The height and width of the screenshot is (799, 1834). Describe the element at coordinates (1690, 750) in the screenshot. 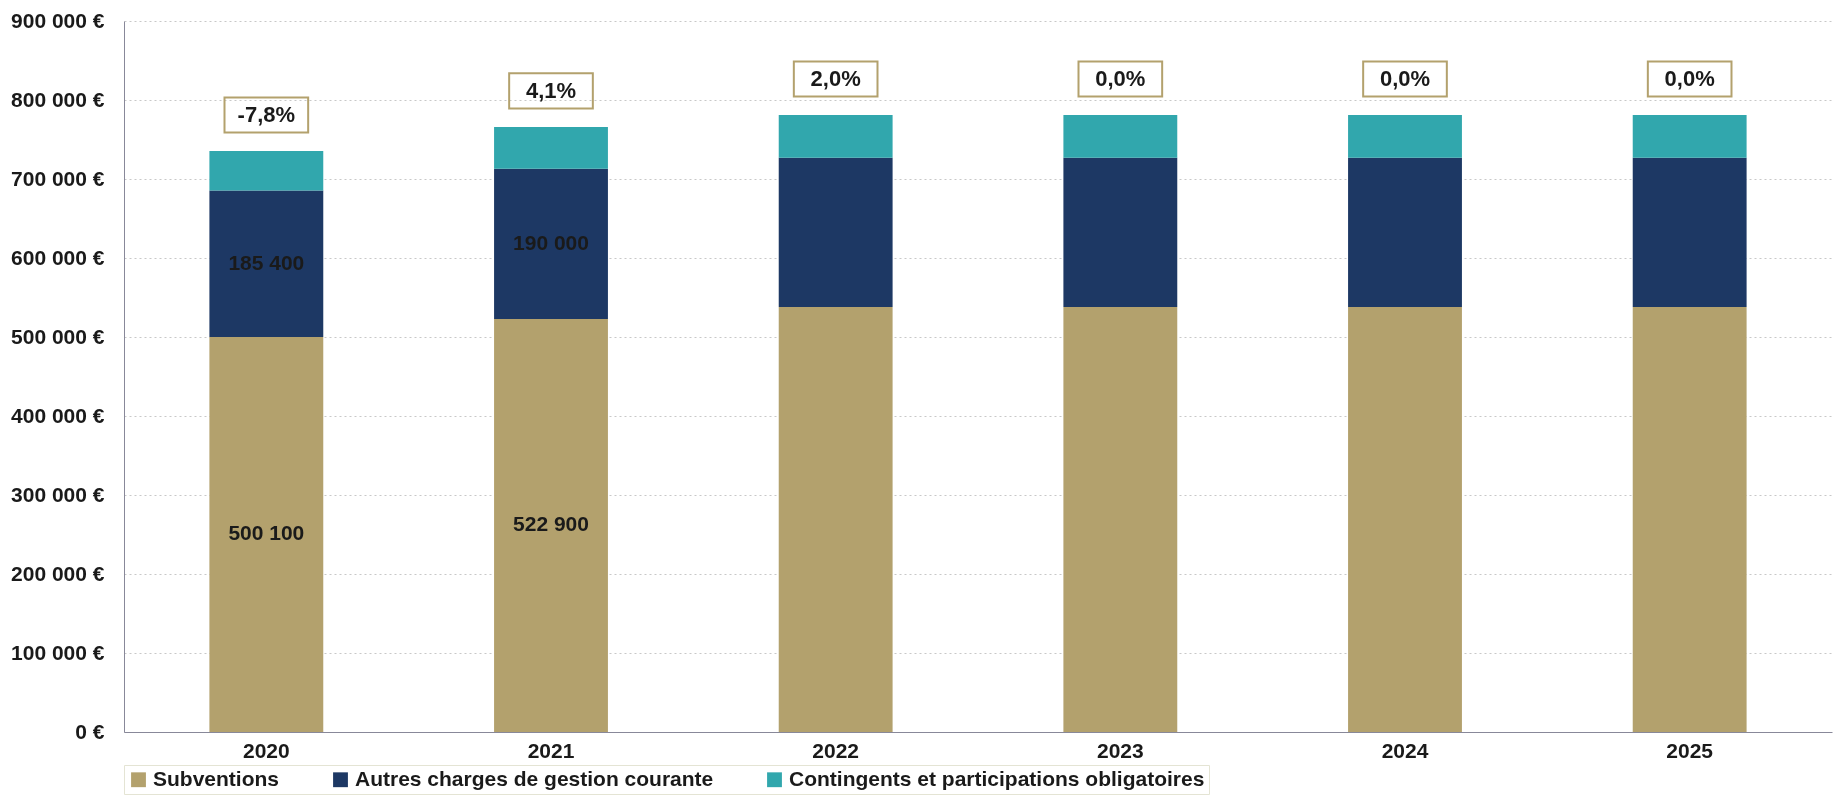

I see `x-tick-label: 2025` at that location.